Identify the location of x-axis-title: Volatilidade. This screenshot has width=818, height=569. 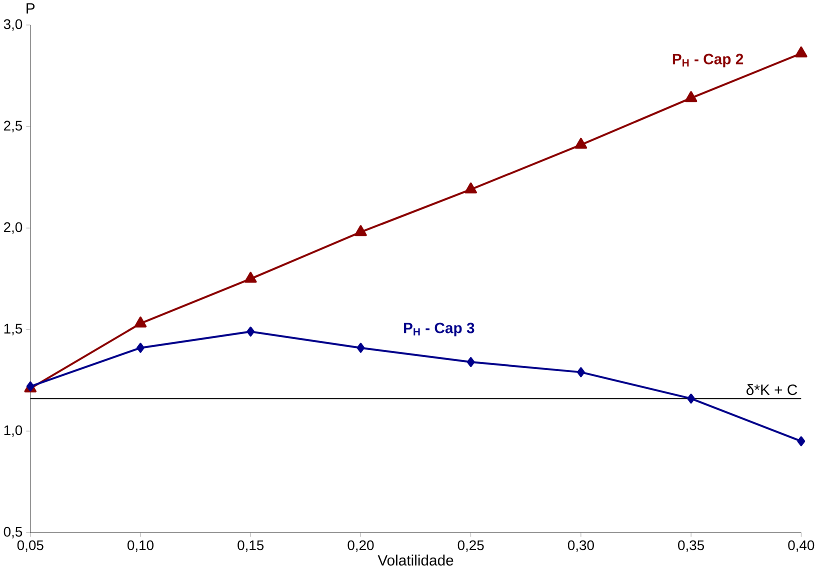
(416, 560).